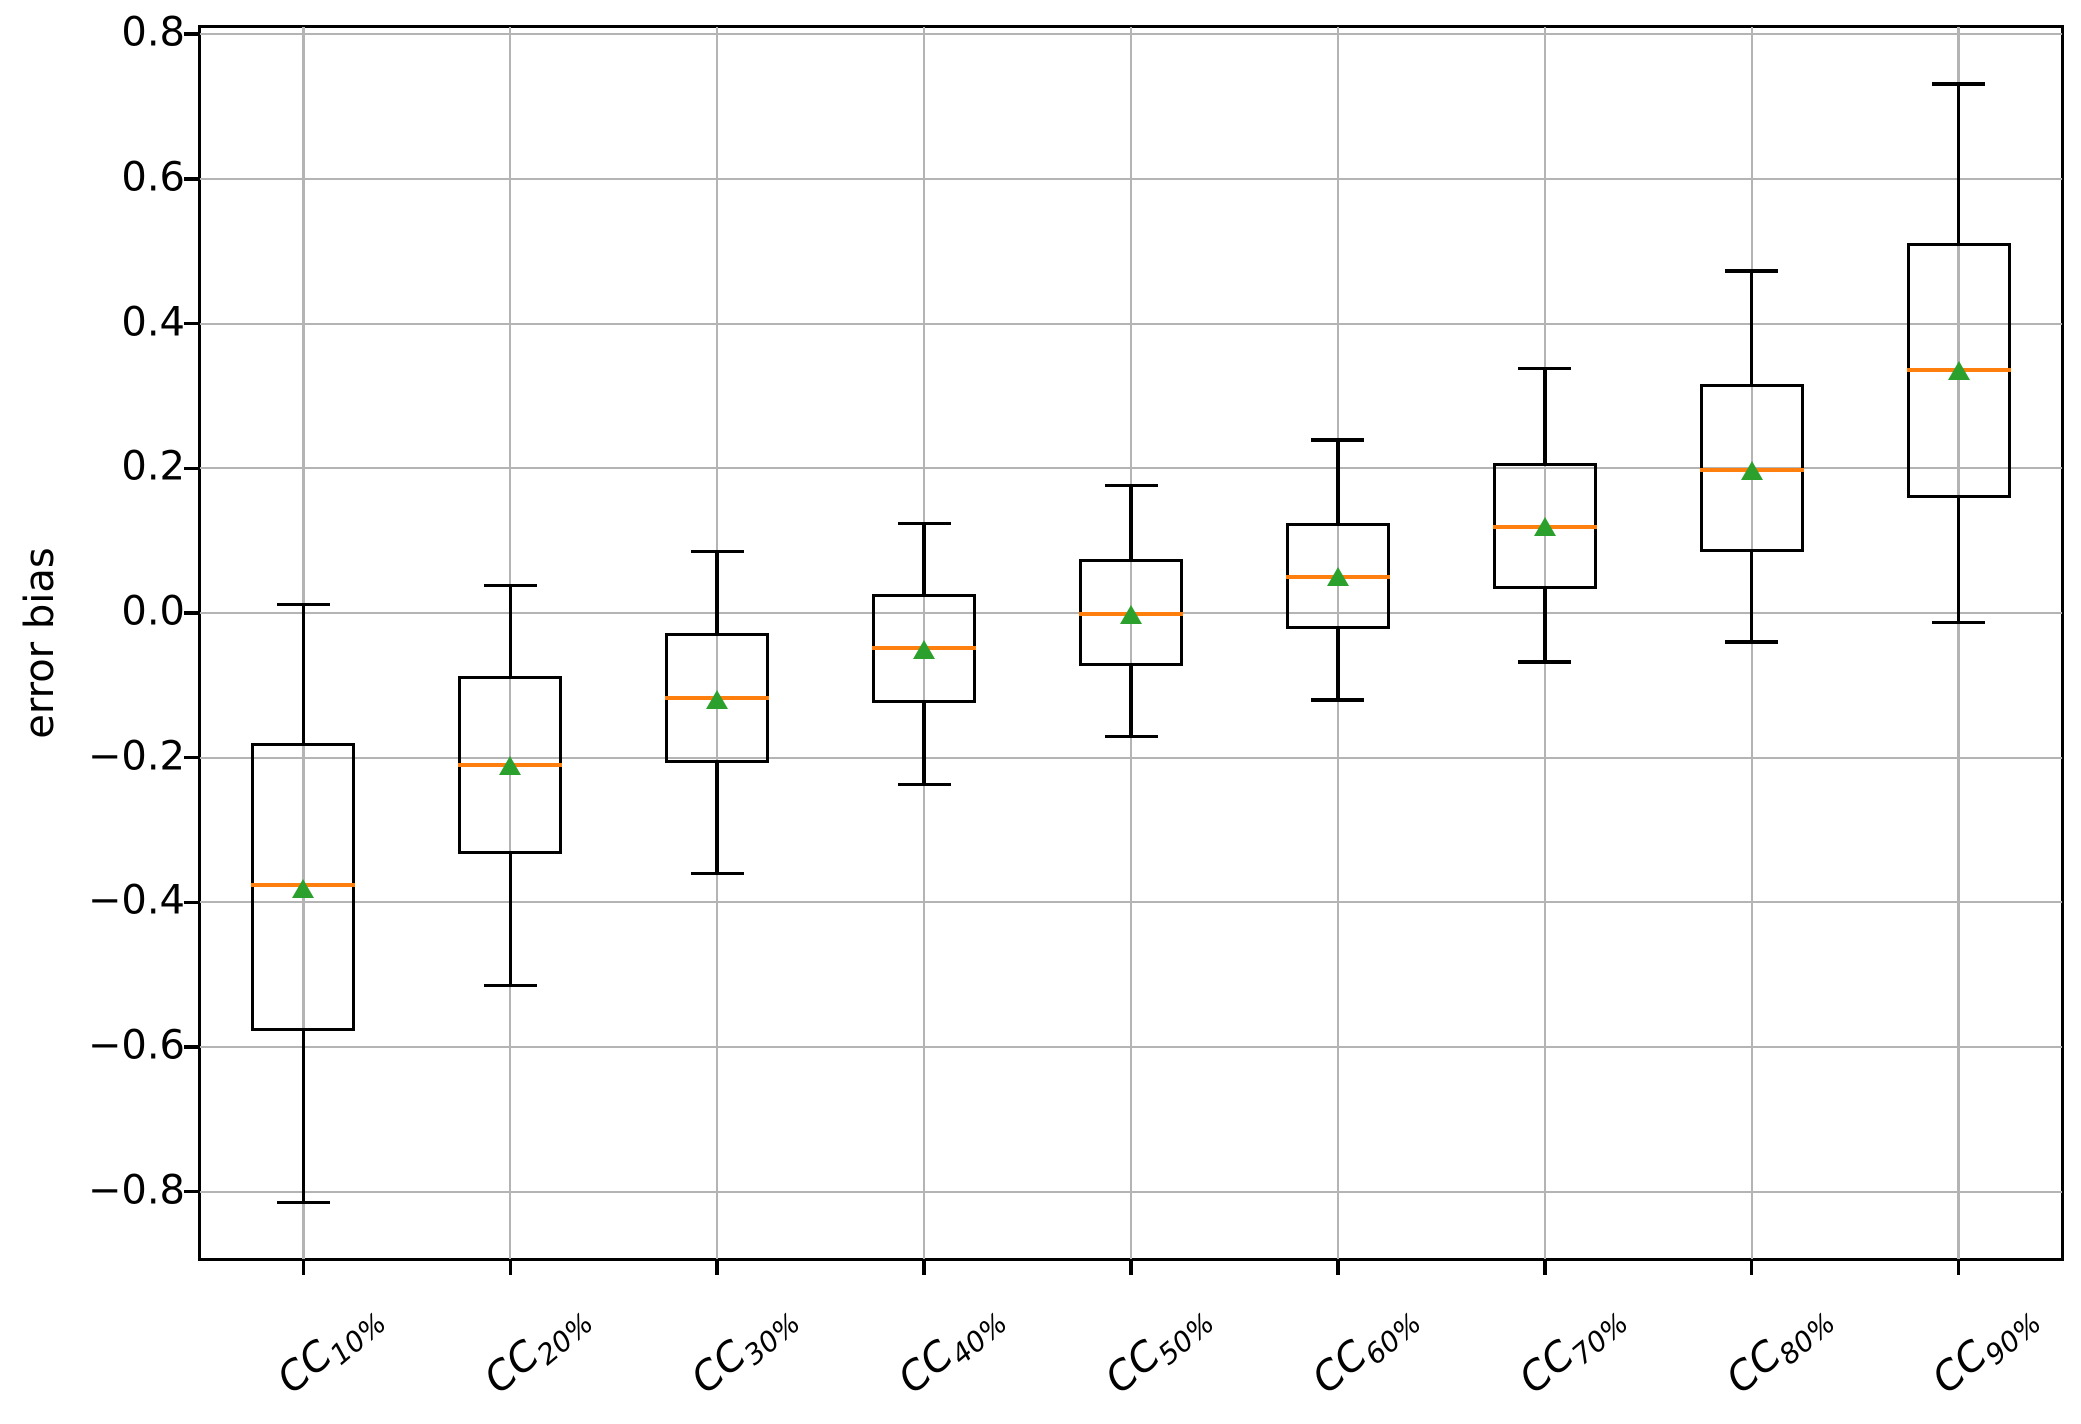 The image size is (2081, 1424). What do you see at coordinates (40, 643) in the screenshot?
I see `y-axis-label: error bias` at bounding box center [40, 643].